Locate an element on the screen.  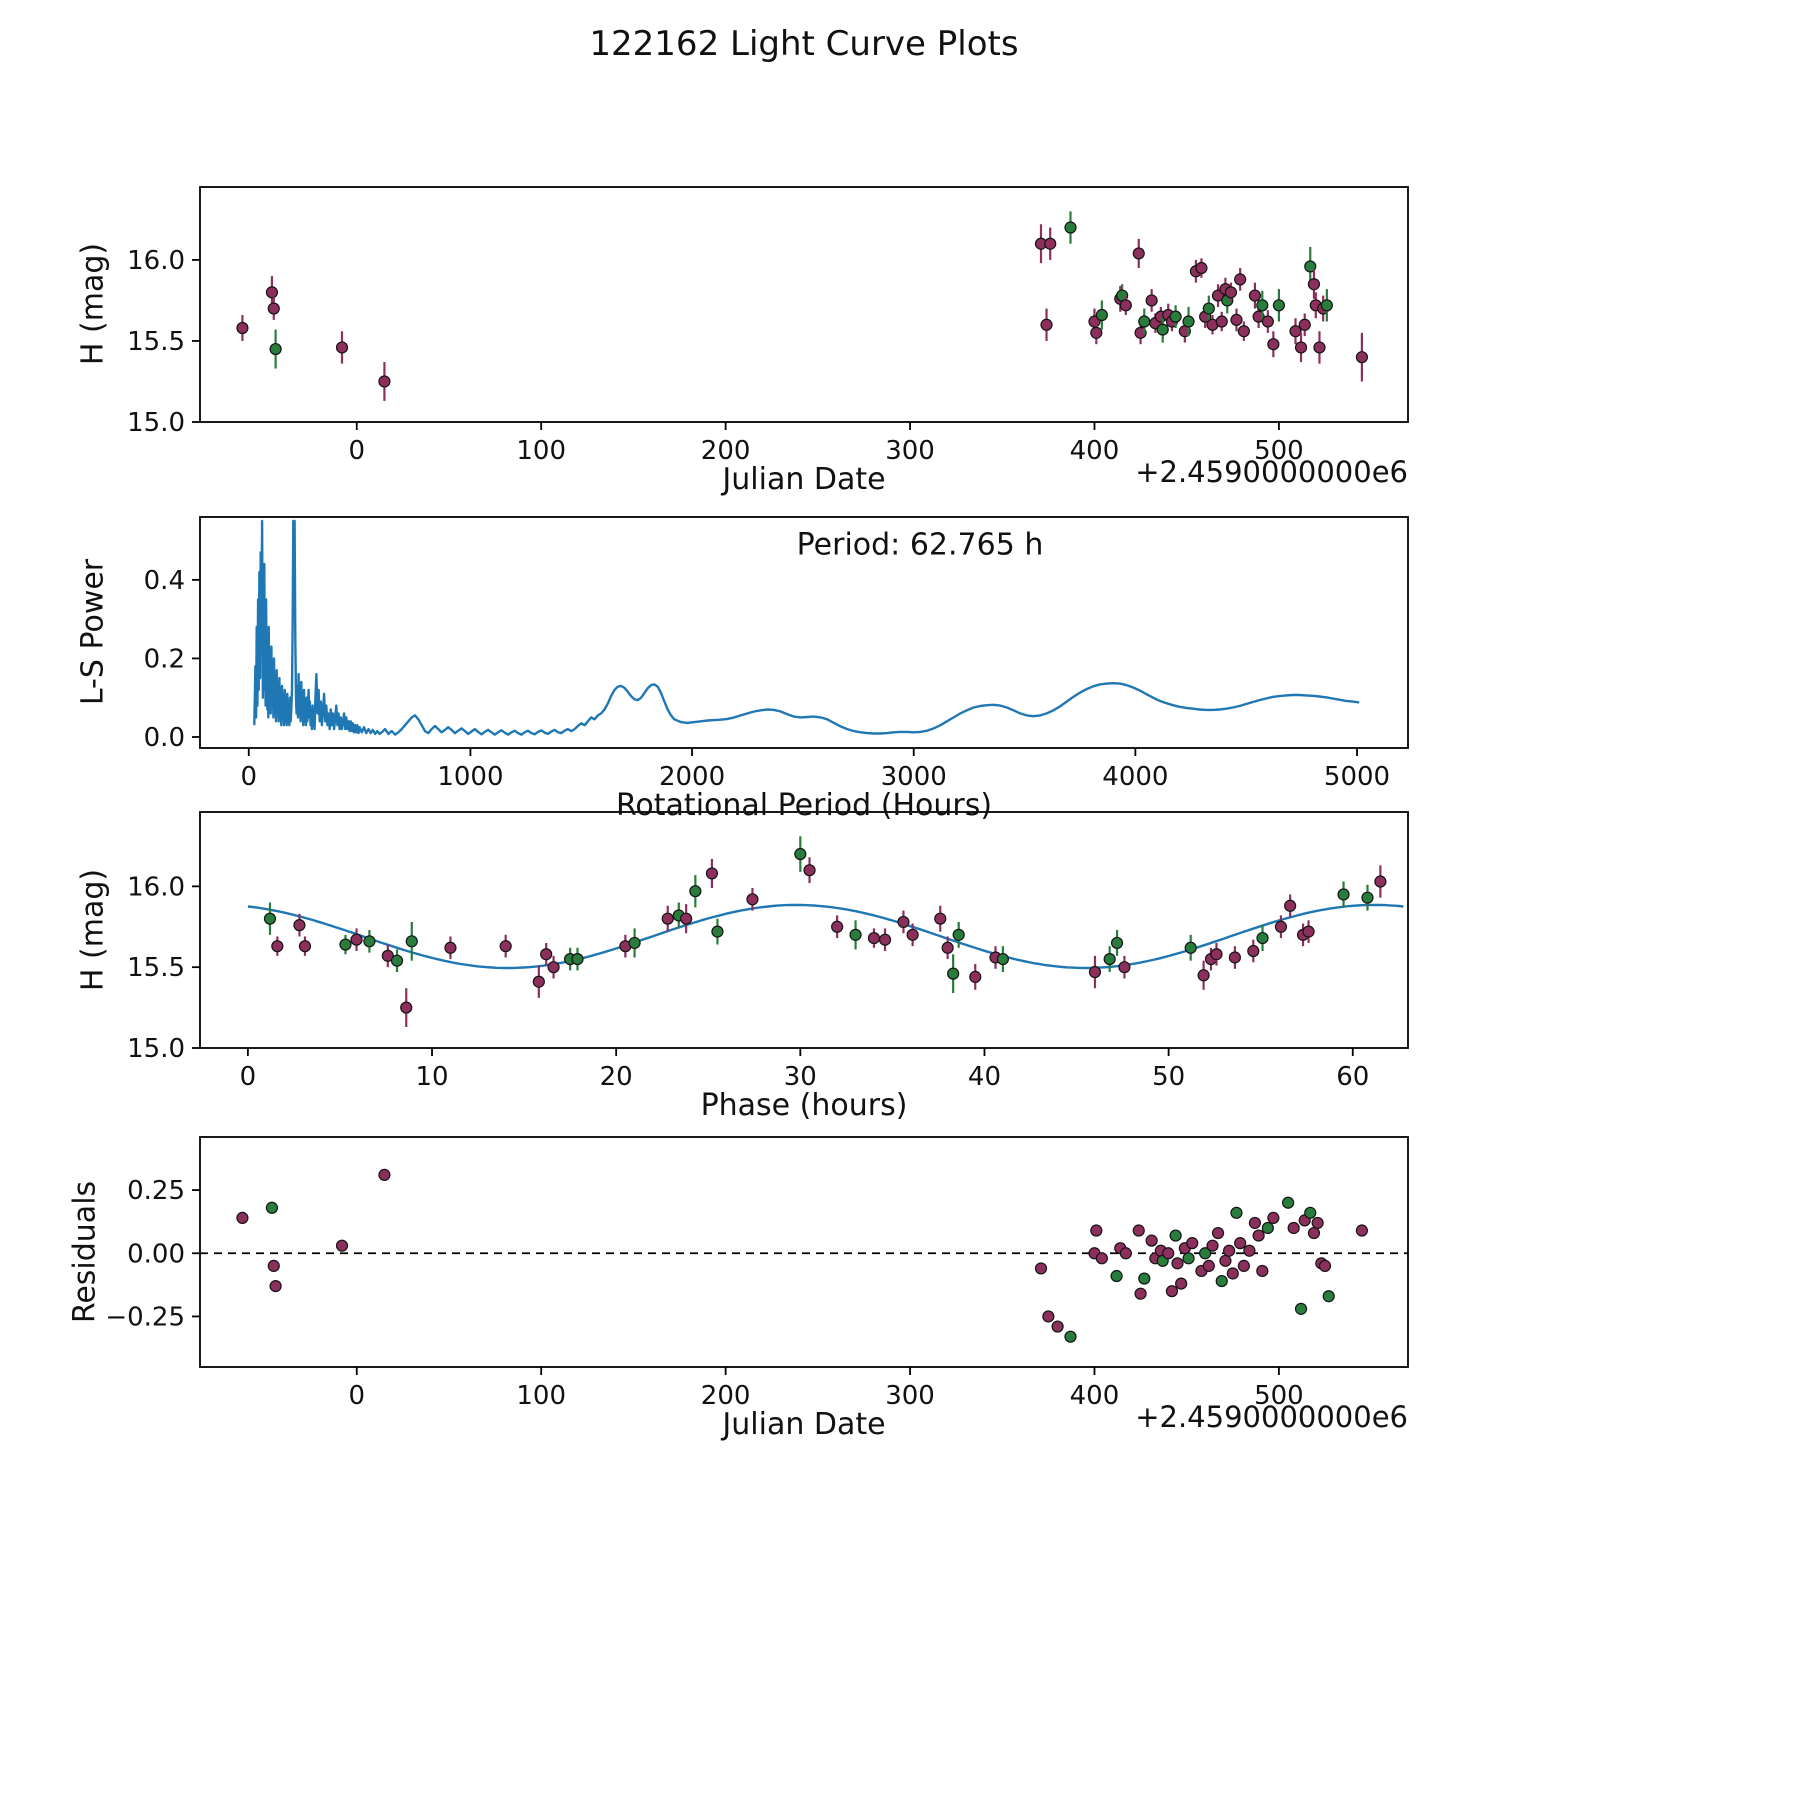
svg-text: 0.00 is located at coordinates (156, 1254).